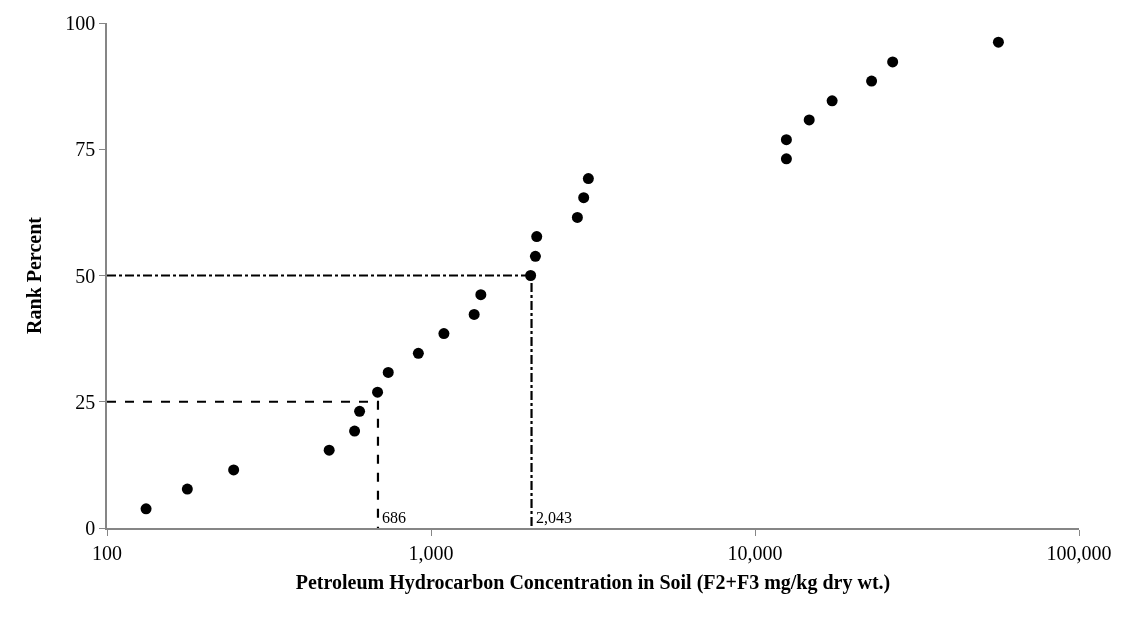 The height and width of the screenshot is (617, 1131). What do you see at coordinates (1079, 552) in the screenshot?
I see `x-tick-label: 100,000` at bounding box center [1079, 552].